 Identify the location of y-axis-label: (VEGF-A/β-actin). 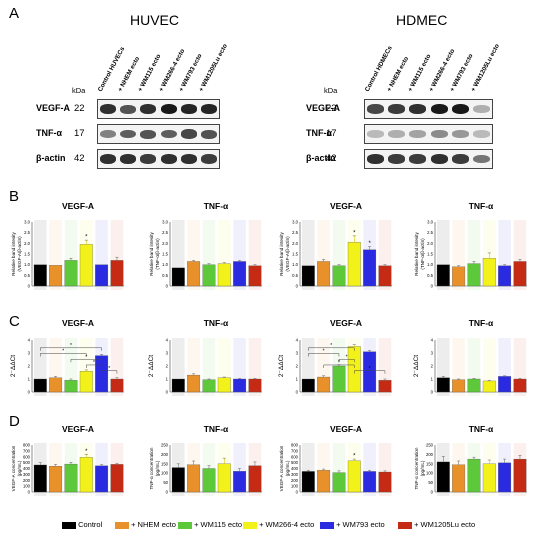
(287, 254).